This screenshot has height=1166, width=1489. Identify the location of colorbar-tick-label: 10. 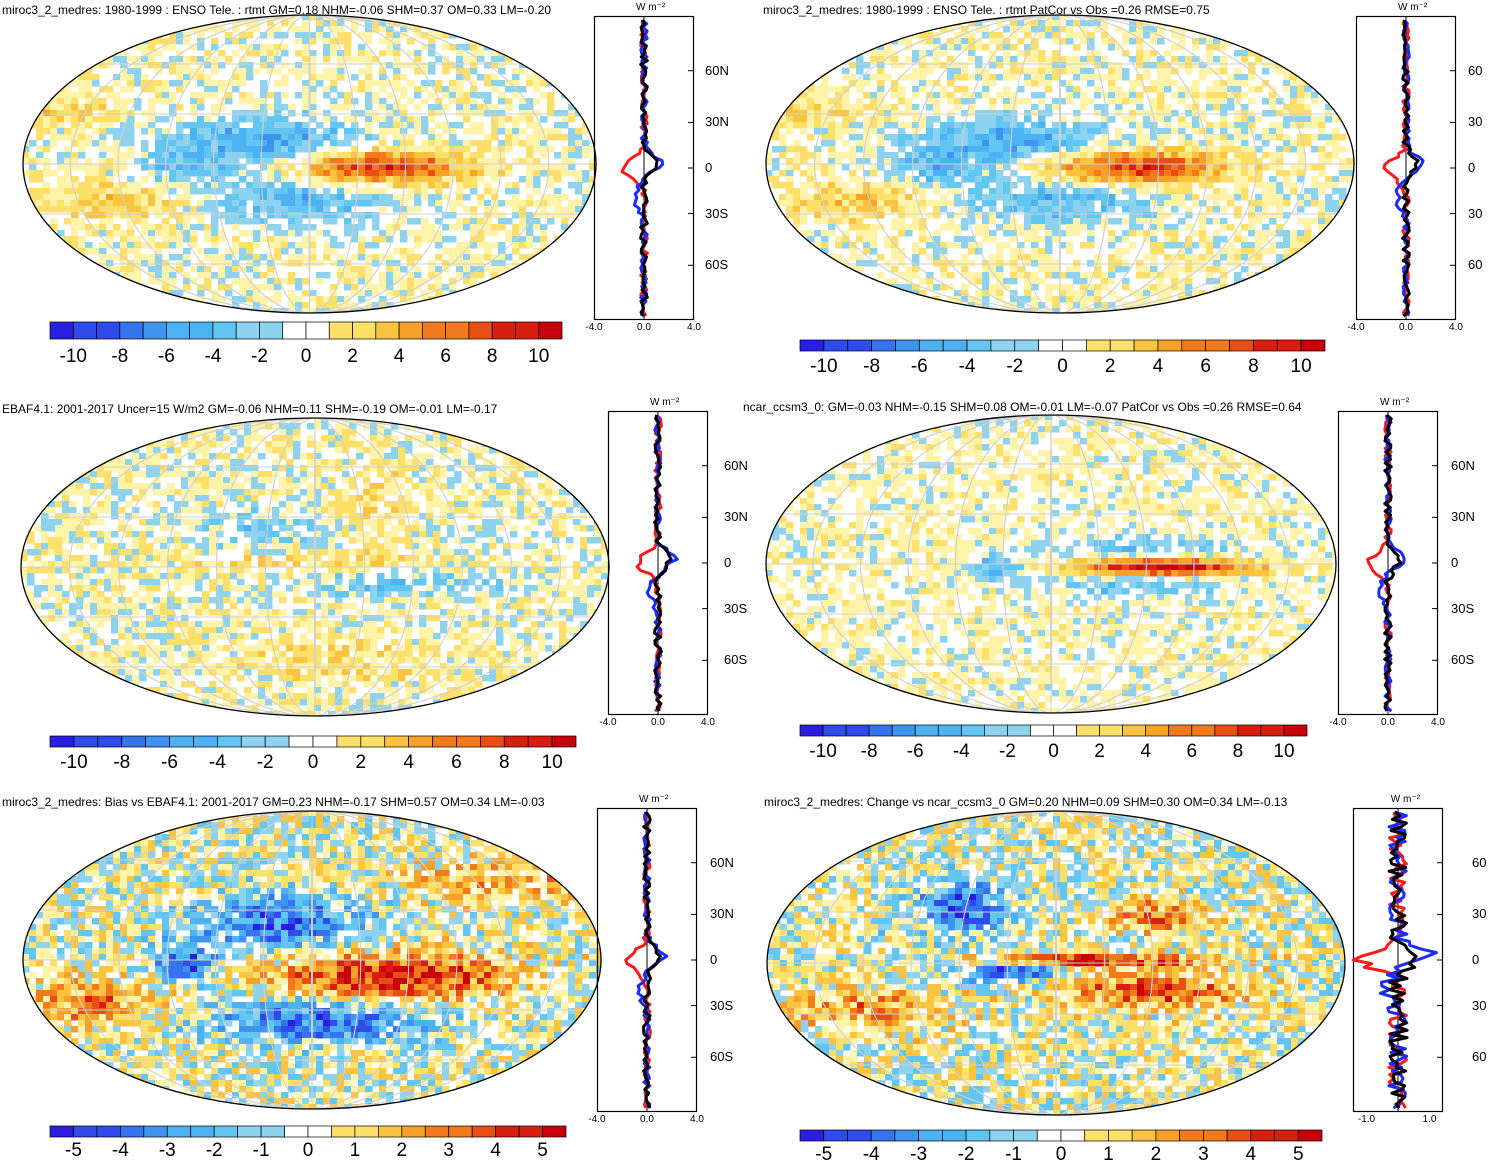
(539, 357).